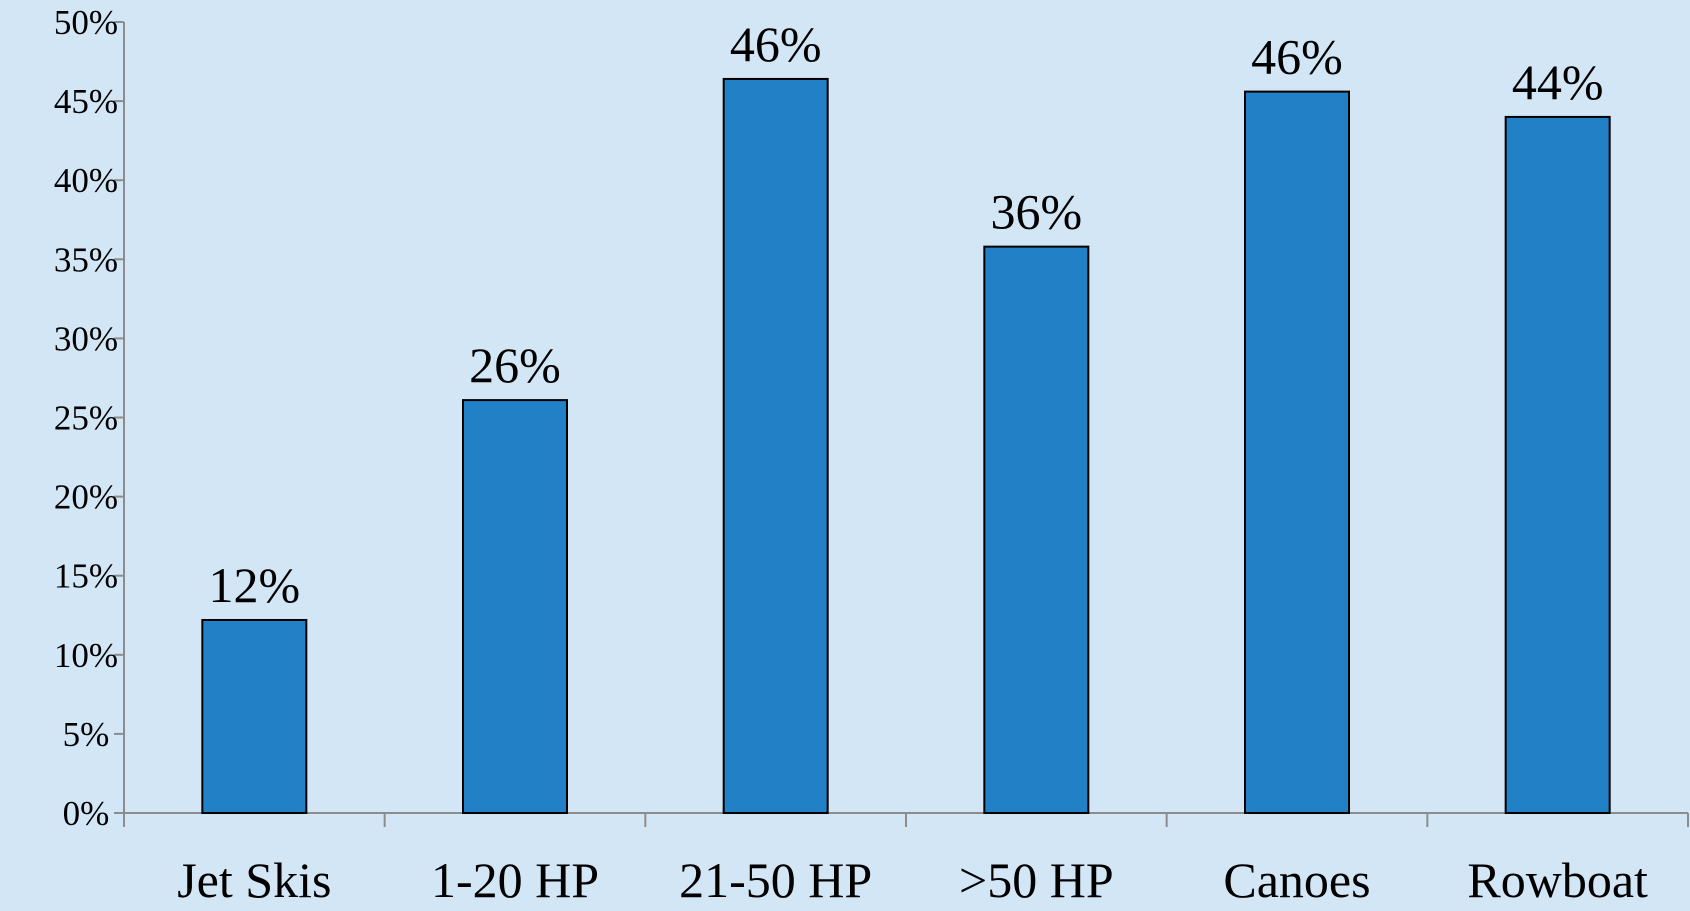 The width and height of the screenshot is (1690, 911). I want to click on y-tick-label: 15%, so click(86, 576).